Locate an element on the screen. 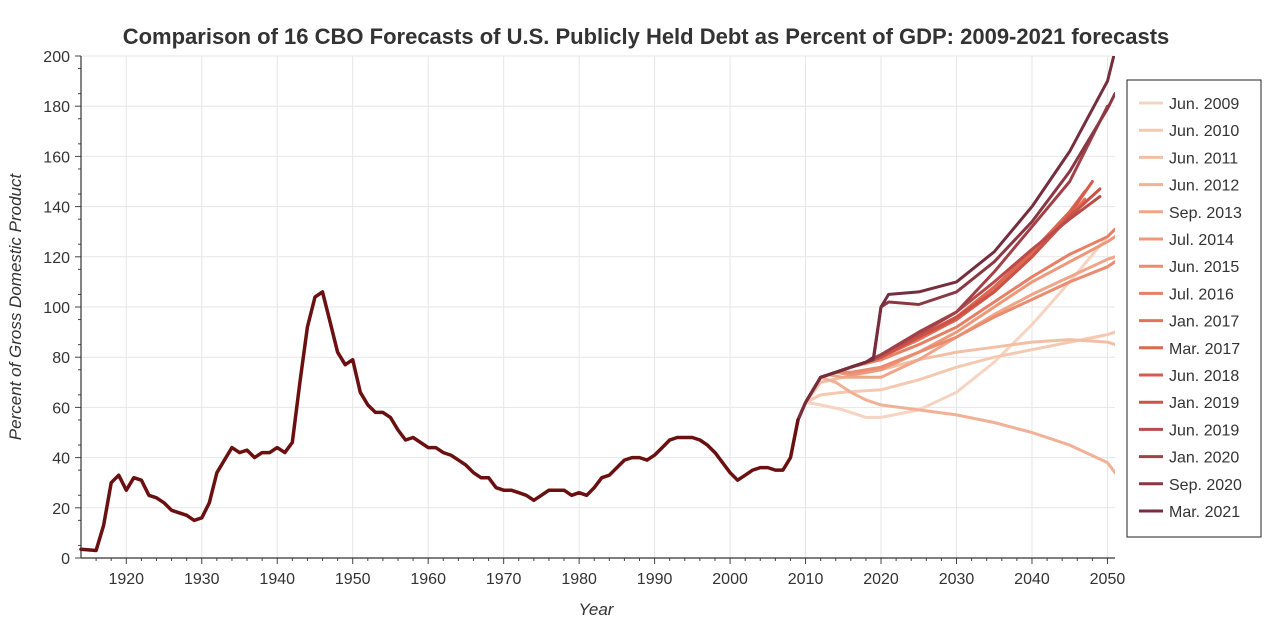  y-axis-label: Percent of Gross Domestic Product is located at coordinates (15, 307).